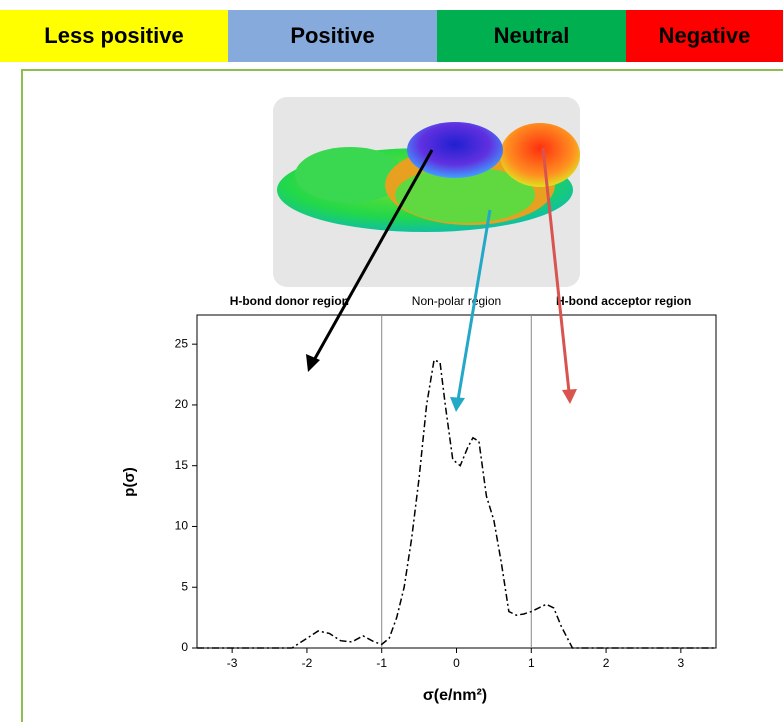  What do you see at coordinates (289, 301) in the screenshot?
I see `region-label: H-bond donor region` at bounding box center [289, 301].